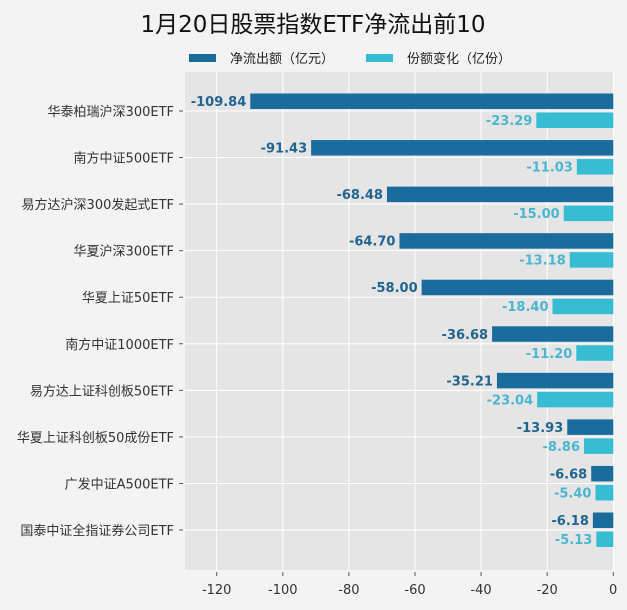  Describe the element at coordinates (394, 288) in the screenshot. I see `data-label: -58.00` at that location.